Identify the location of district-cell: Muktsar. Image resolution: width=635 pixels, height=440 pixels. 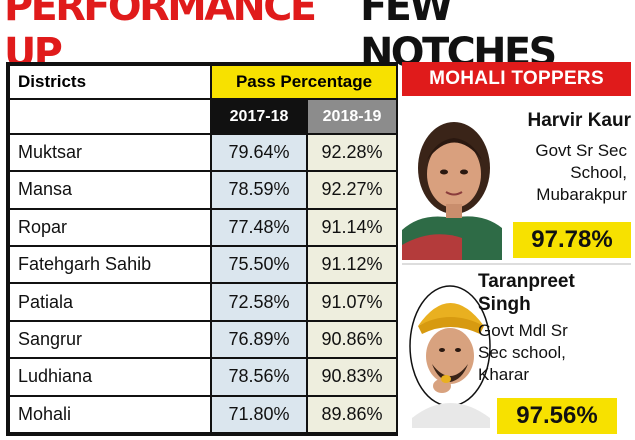
(110, 152).